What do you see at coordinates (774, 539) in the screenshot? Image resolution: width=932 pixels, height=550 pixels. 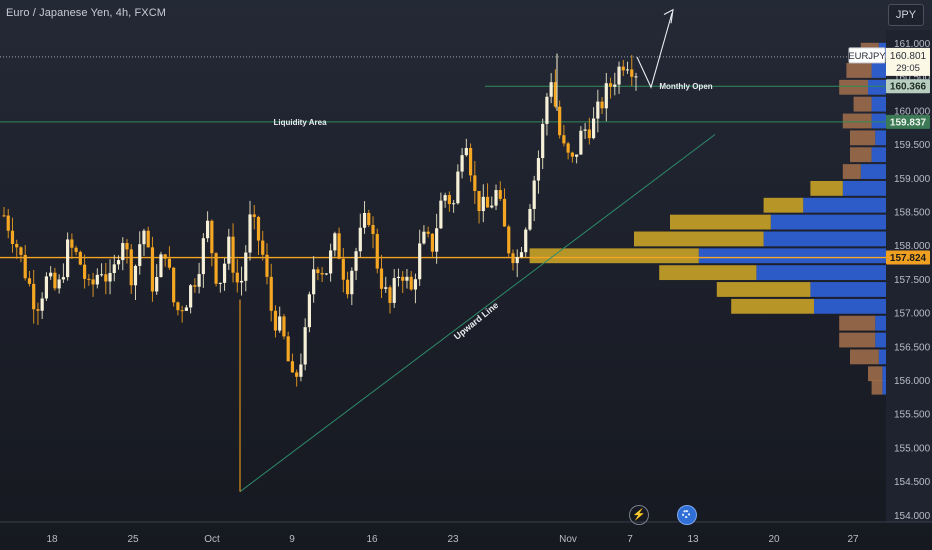 I see `x-tick-label: 20` at bounding box center [774, 539].